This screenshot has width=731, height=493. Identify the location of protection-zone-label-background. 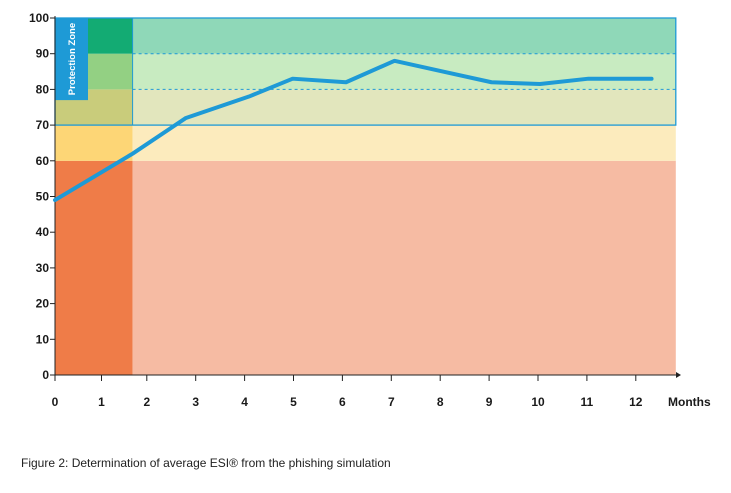
(71, 59).